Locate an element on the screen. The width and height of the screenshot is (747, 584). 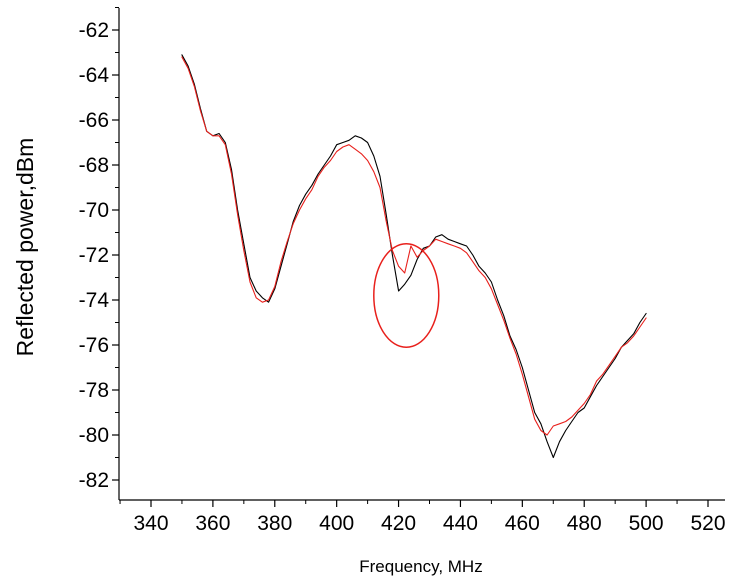
annotation-layer is located at coordinates (406, 295).